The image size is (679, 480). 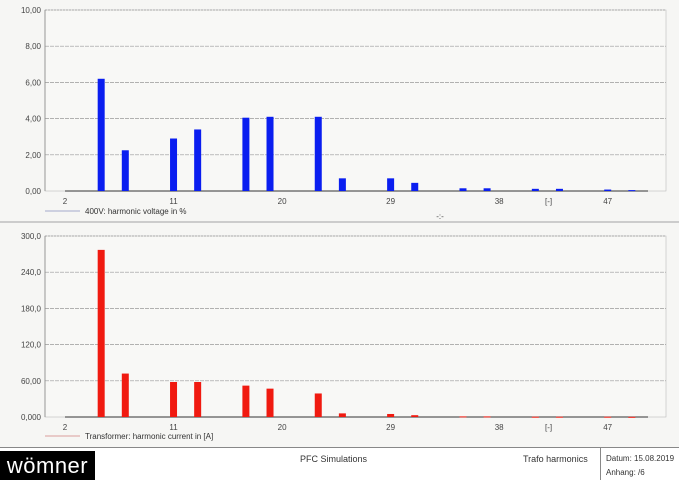 What do you see at coordinates (33, 46) in the screenshot?
I see `y-tick-label: 8,00` at bounding box center [33, 46].